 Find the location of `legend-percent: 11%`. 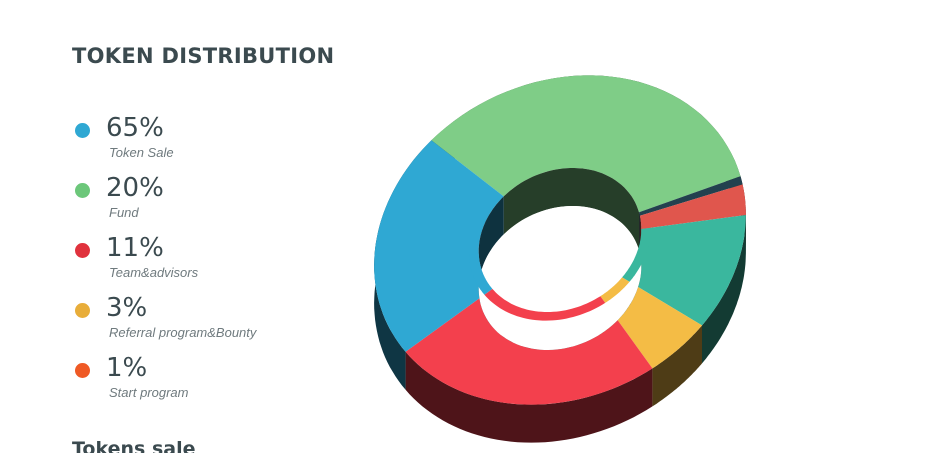

legend-percent: 11% is located at coordinates (135, 248).